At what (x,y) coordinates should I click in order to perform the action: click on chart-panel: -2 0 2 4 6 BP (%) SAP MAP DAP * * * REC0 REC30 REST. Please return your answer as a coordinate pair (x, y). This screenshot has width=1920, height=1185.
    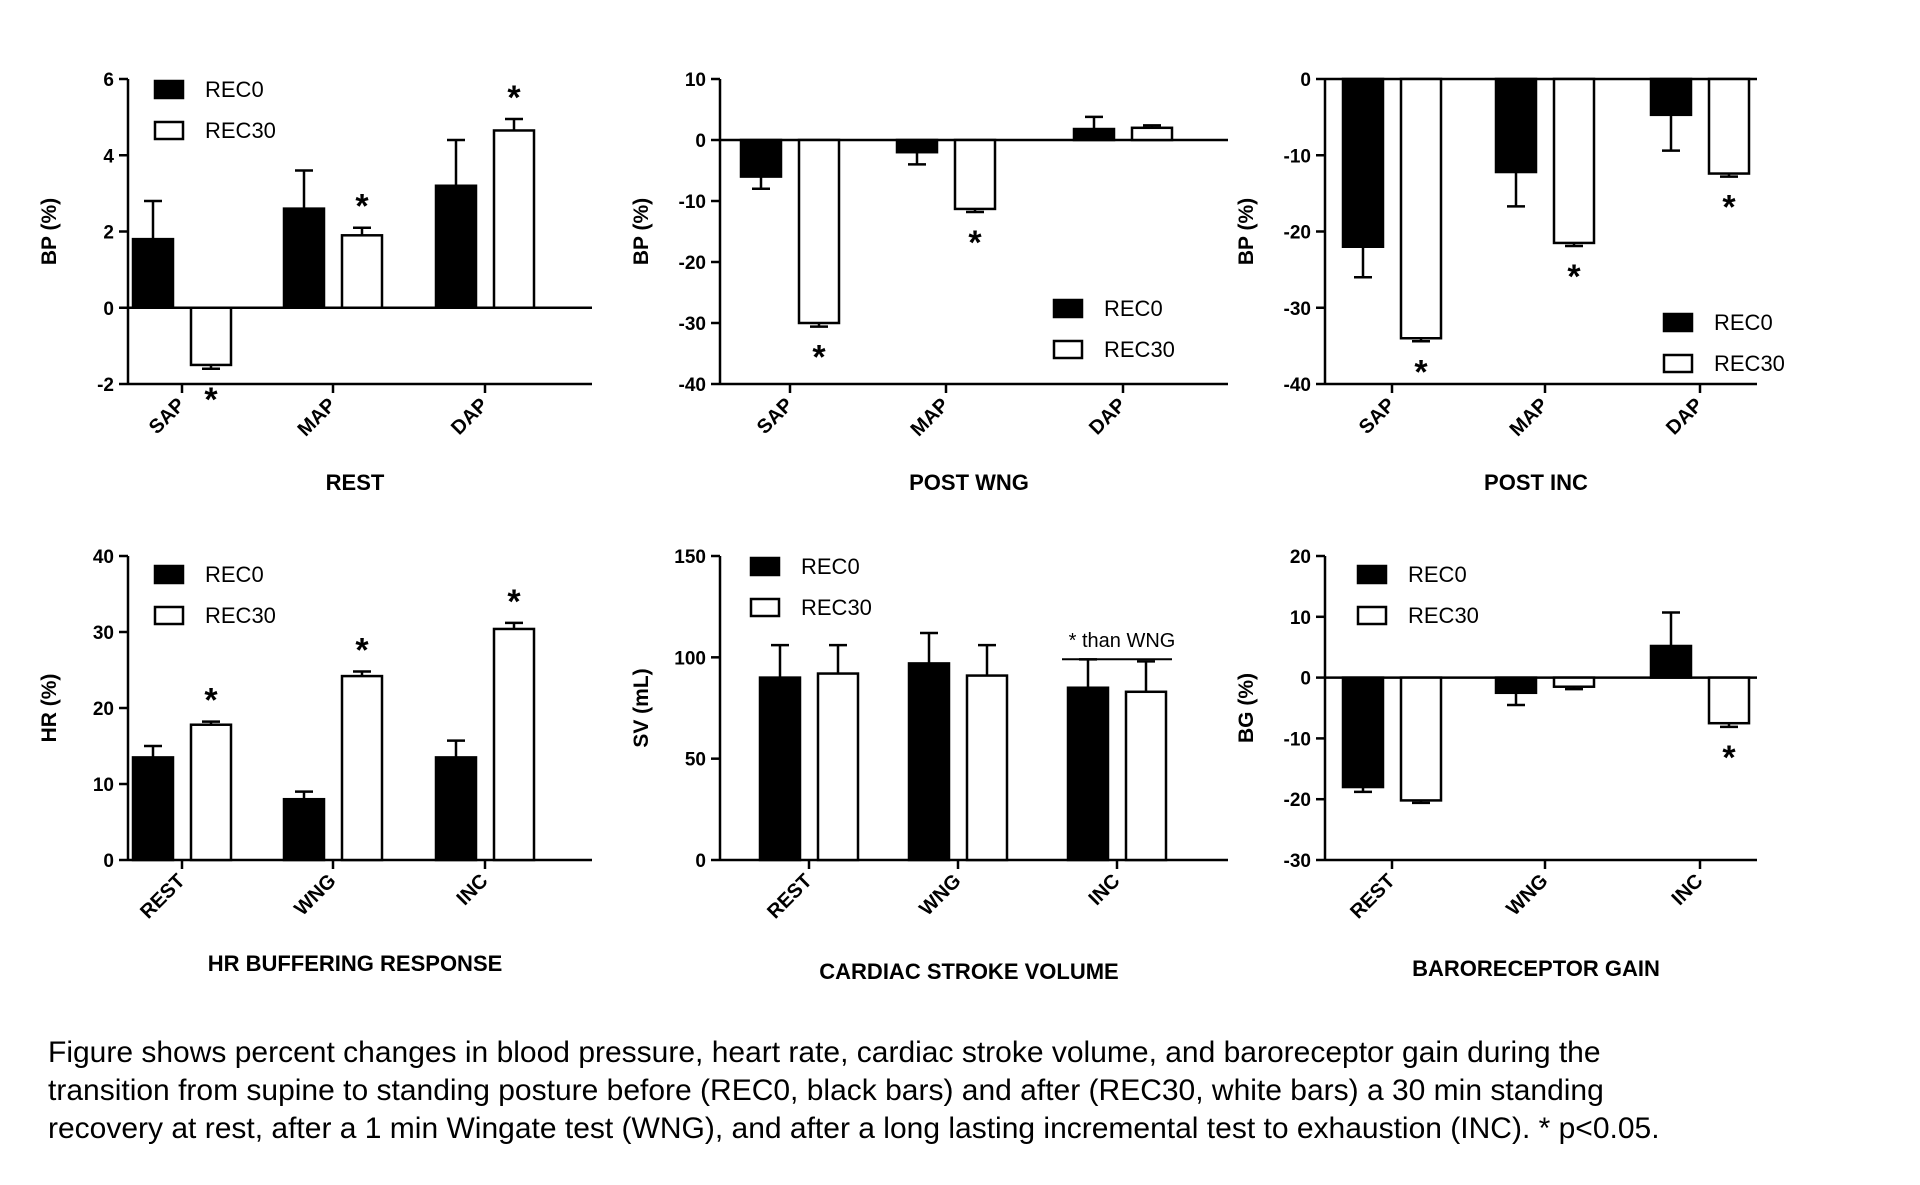
    Looking at the image, I should click on (315, 282).